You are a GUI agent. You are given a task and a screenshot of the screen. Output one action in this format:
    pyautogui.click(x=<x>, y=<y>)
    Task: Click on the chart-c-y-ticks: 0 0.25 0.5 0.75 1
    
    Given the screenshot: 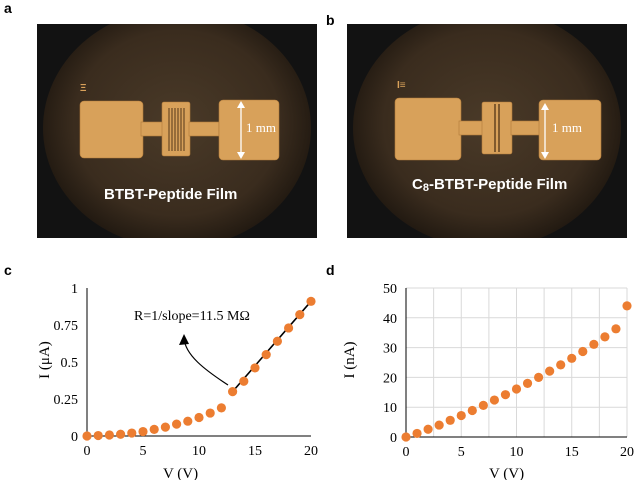 What is the action you would take?
    pyautogui.click(x=66, y=363)
    